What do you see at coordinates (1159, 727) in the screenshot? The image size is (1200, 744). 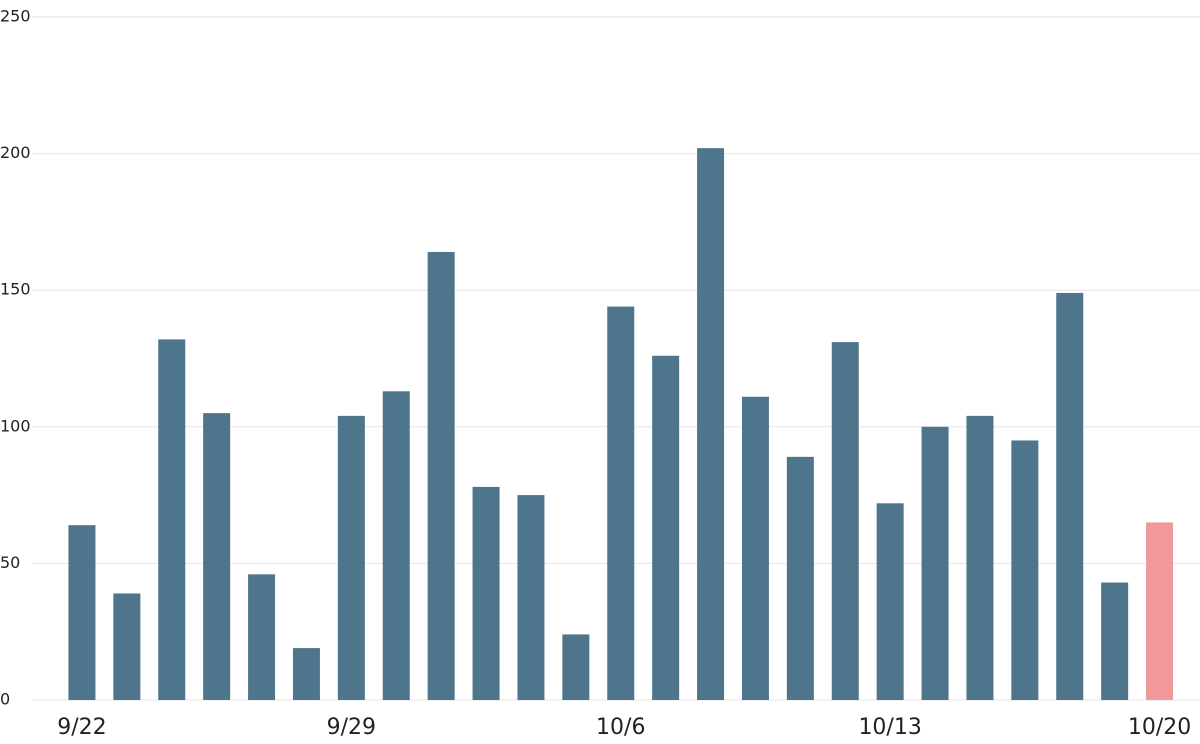 I see `x-tick-label: 10/20` at bounding box center [1159, 727].